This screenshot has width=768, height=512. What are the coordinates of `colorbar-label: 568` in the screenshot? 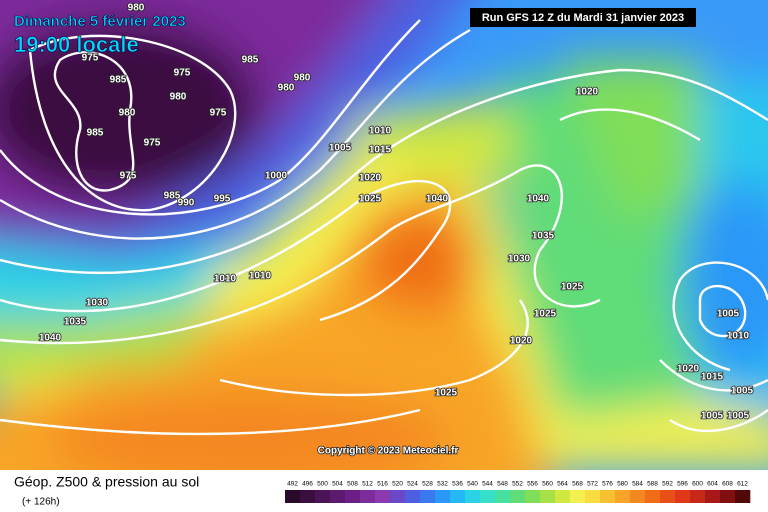 It's located at (577, 484).